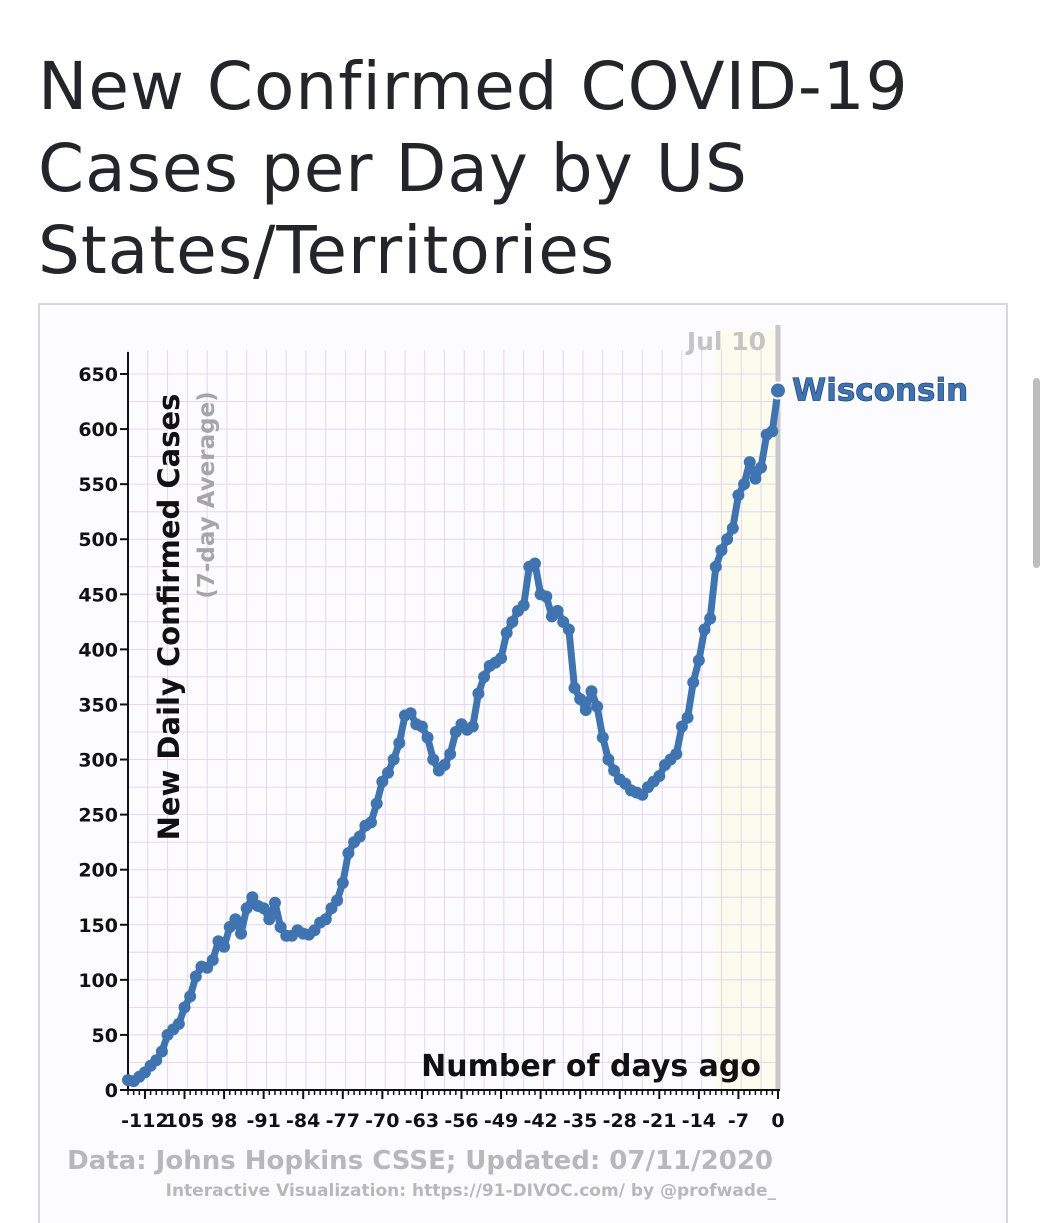  I want to click on series-label-wisconsin: Wisconsin, so click(880, 390).